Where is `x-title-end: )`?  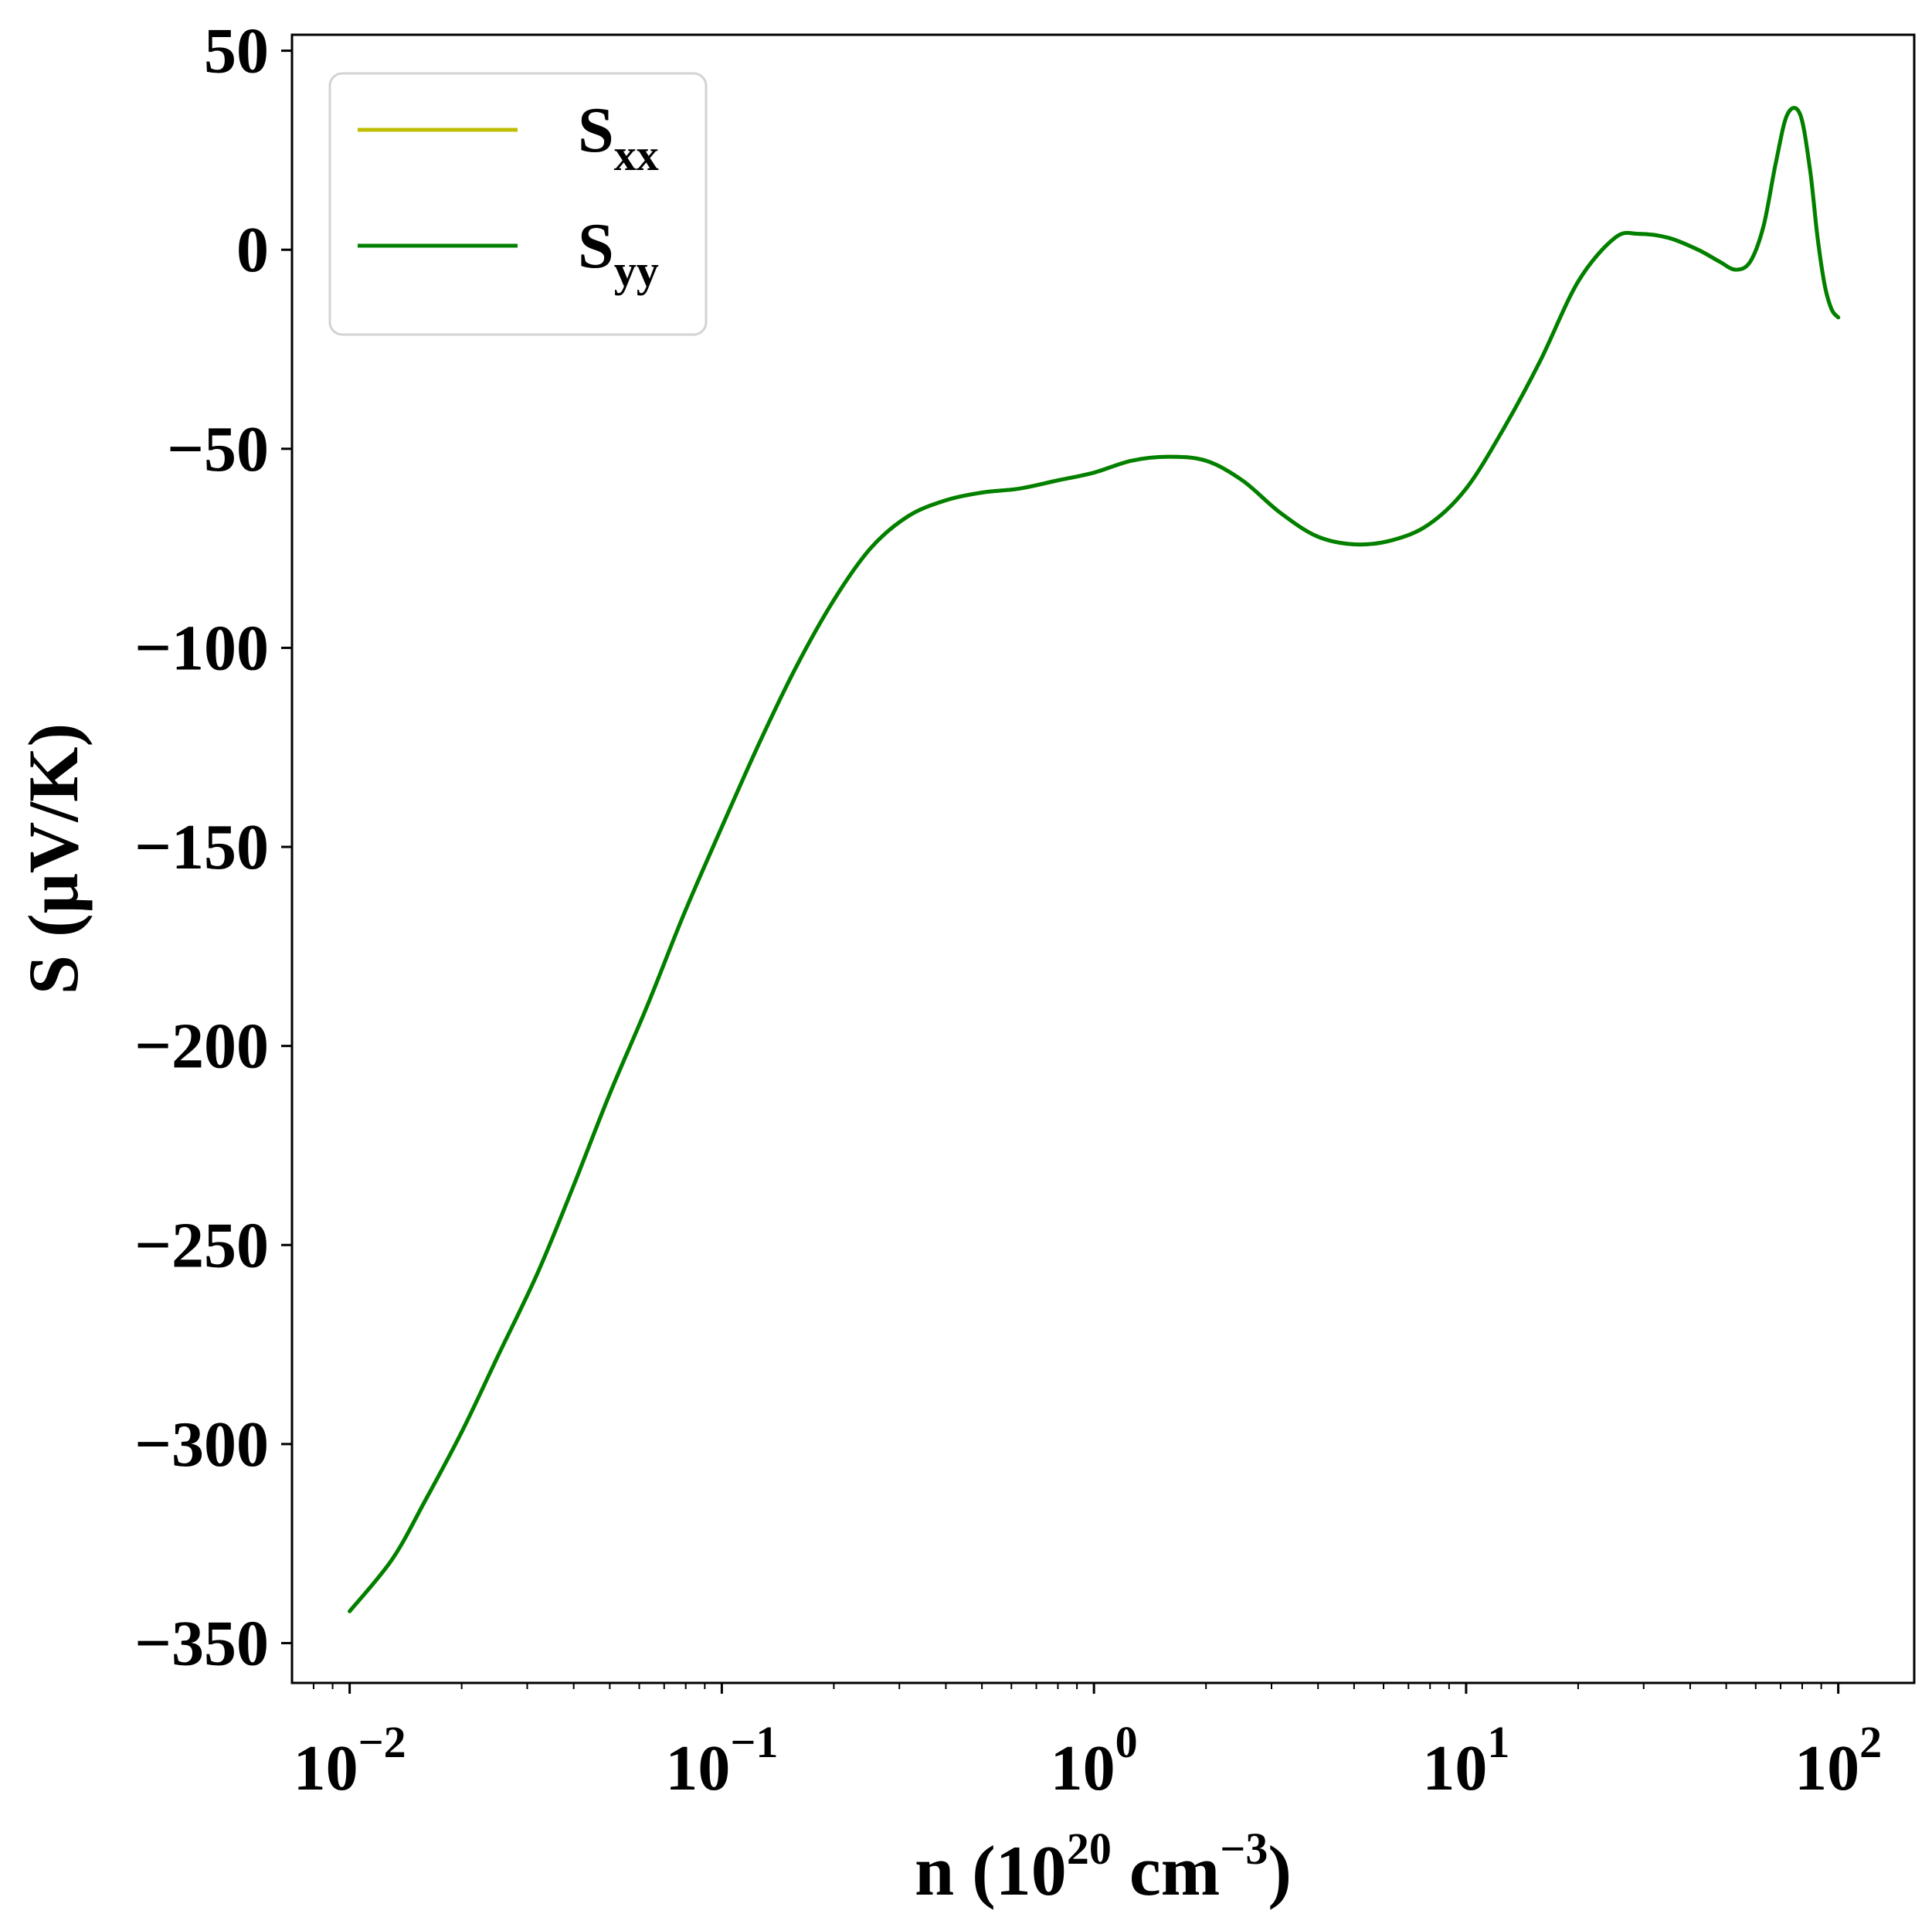 x-title-end: ) is located at coordinates (1280, 1870).